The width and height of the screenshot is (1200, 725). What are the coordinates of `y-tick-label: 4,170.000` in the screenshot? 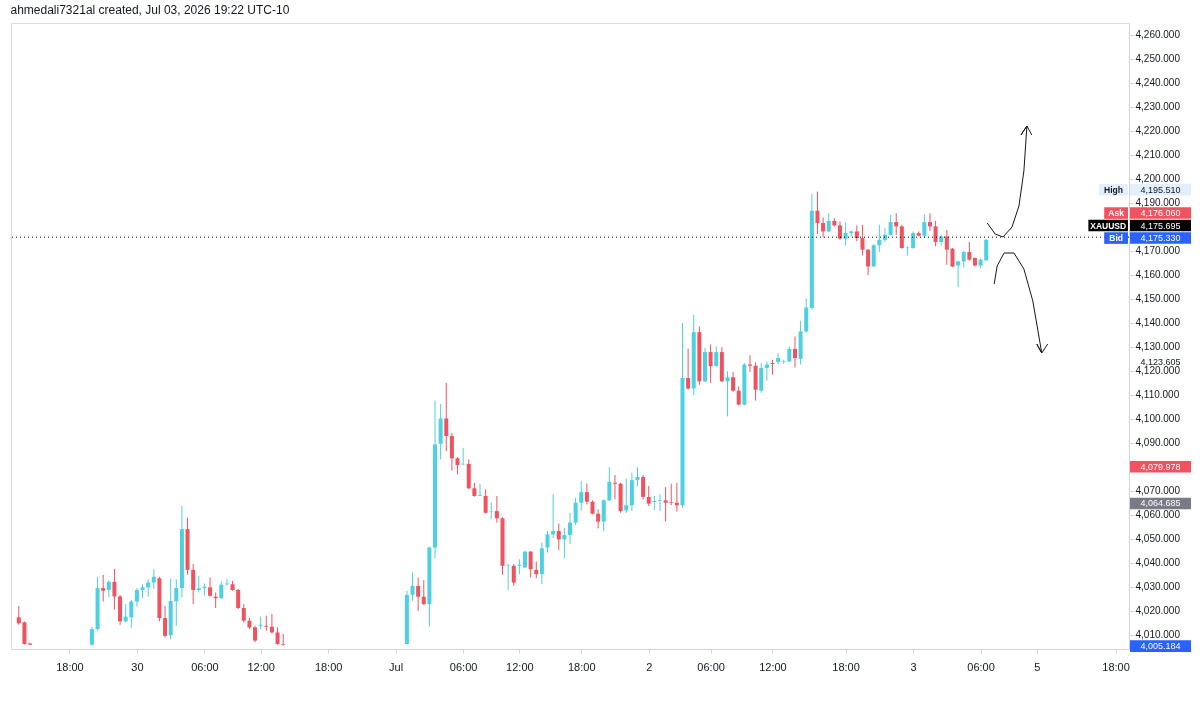 It's located at (1158, 251).